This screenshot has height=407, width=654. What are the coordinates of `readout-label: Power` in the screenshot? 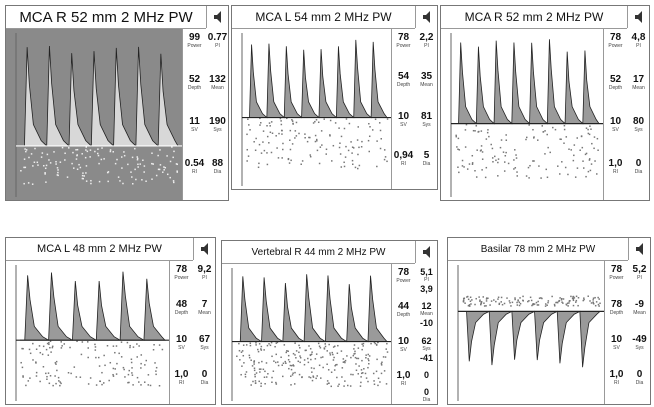 It's located at (181, 278).